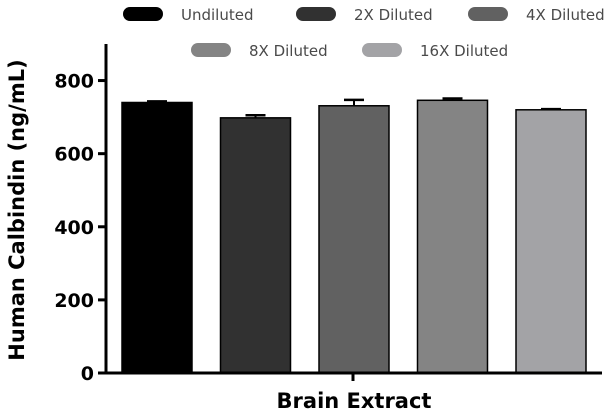  Describe the element at coordinates (74, 155) in the screenshot. I see `y-tick-label: 600` at that location.